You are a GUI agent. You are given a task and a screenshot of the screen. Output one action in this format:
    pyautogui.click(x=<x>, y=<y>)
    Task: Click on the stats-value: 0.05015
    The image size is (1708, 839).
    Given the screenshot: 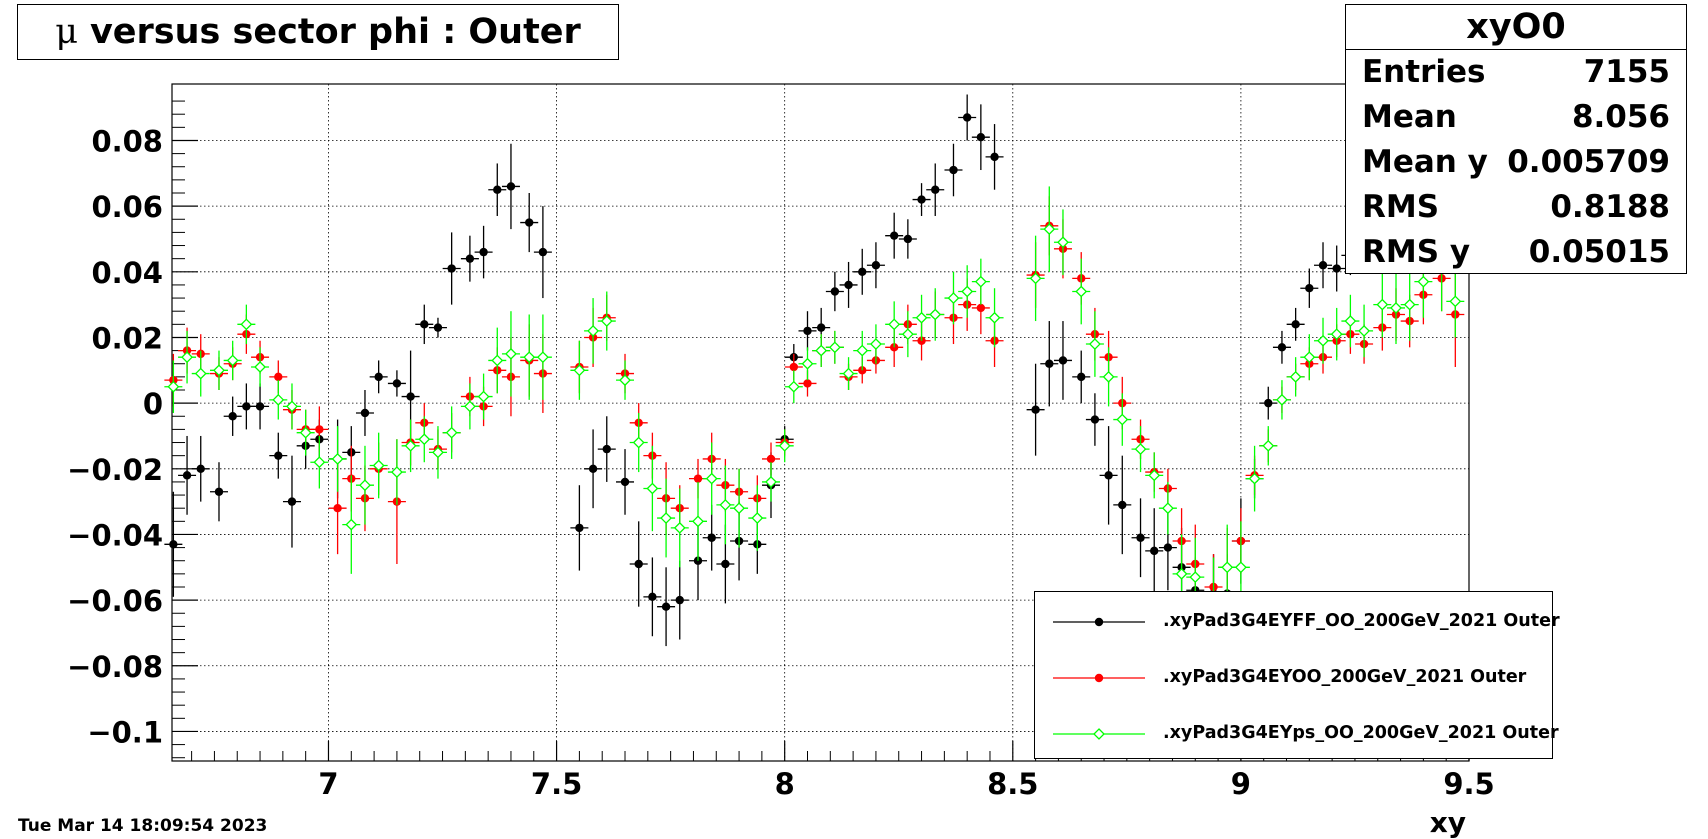 What is the action you would take?
    pyautogui.click(x=1599, y=252)
    